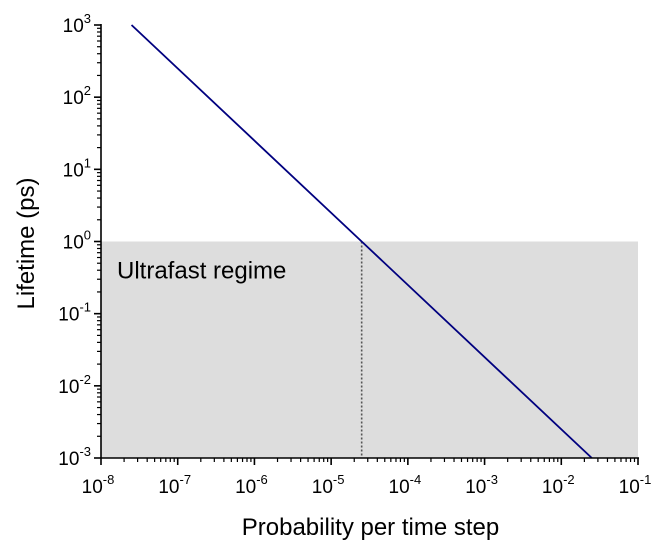 The width and height of the screenshot is (659, 540). Describe the element at coordinates (405, 485) in the screenshot. I see `x-tick-label: 10⁻⁴` at that location.